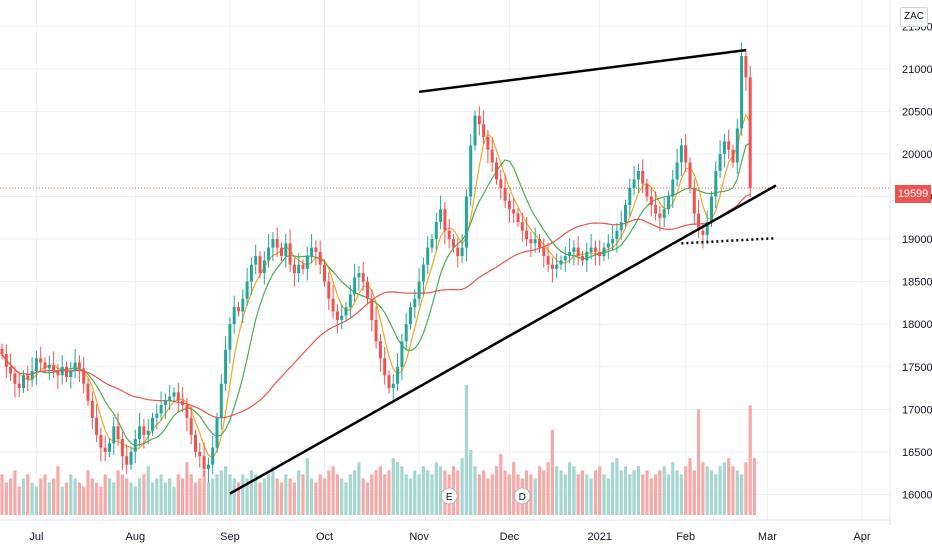 The image size is (932, 550). What do you see at coordinates (36, 537) in the screenshot?
I see `x-tick-label: Jul` at bounding box center [36, 537].